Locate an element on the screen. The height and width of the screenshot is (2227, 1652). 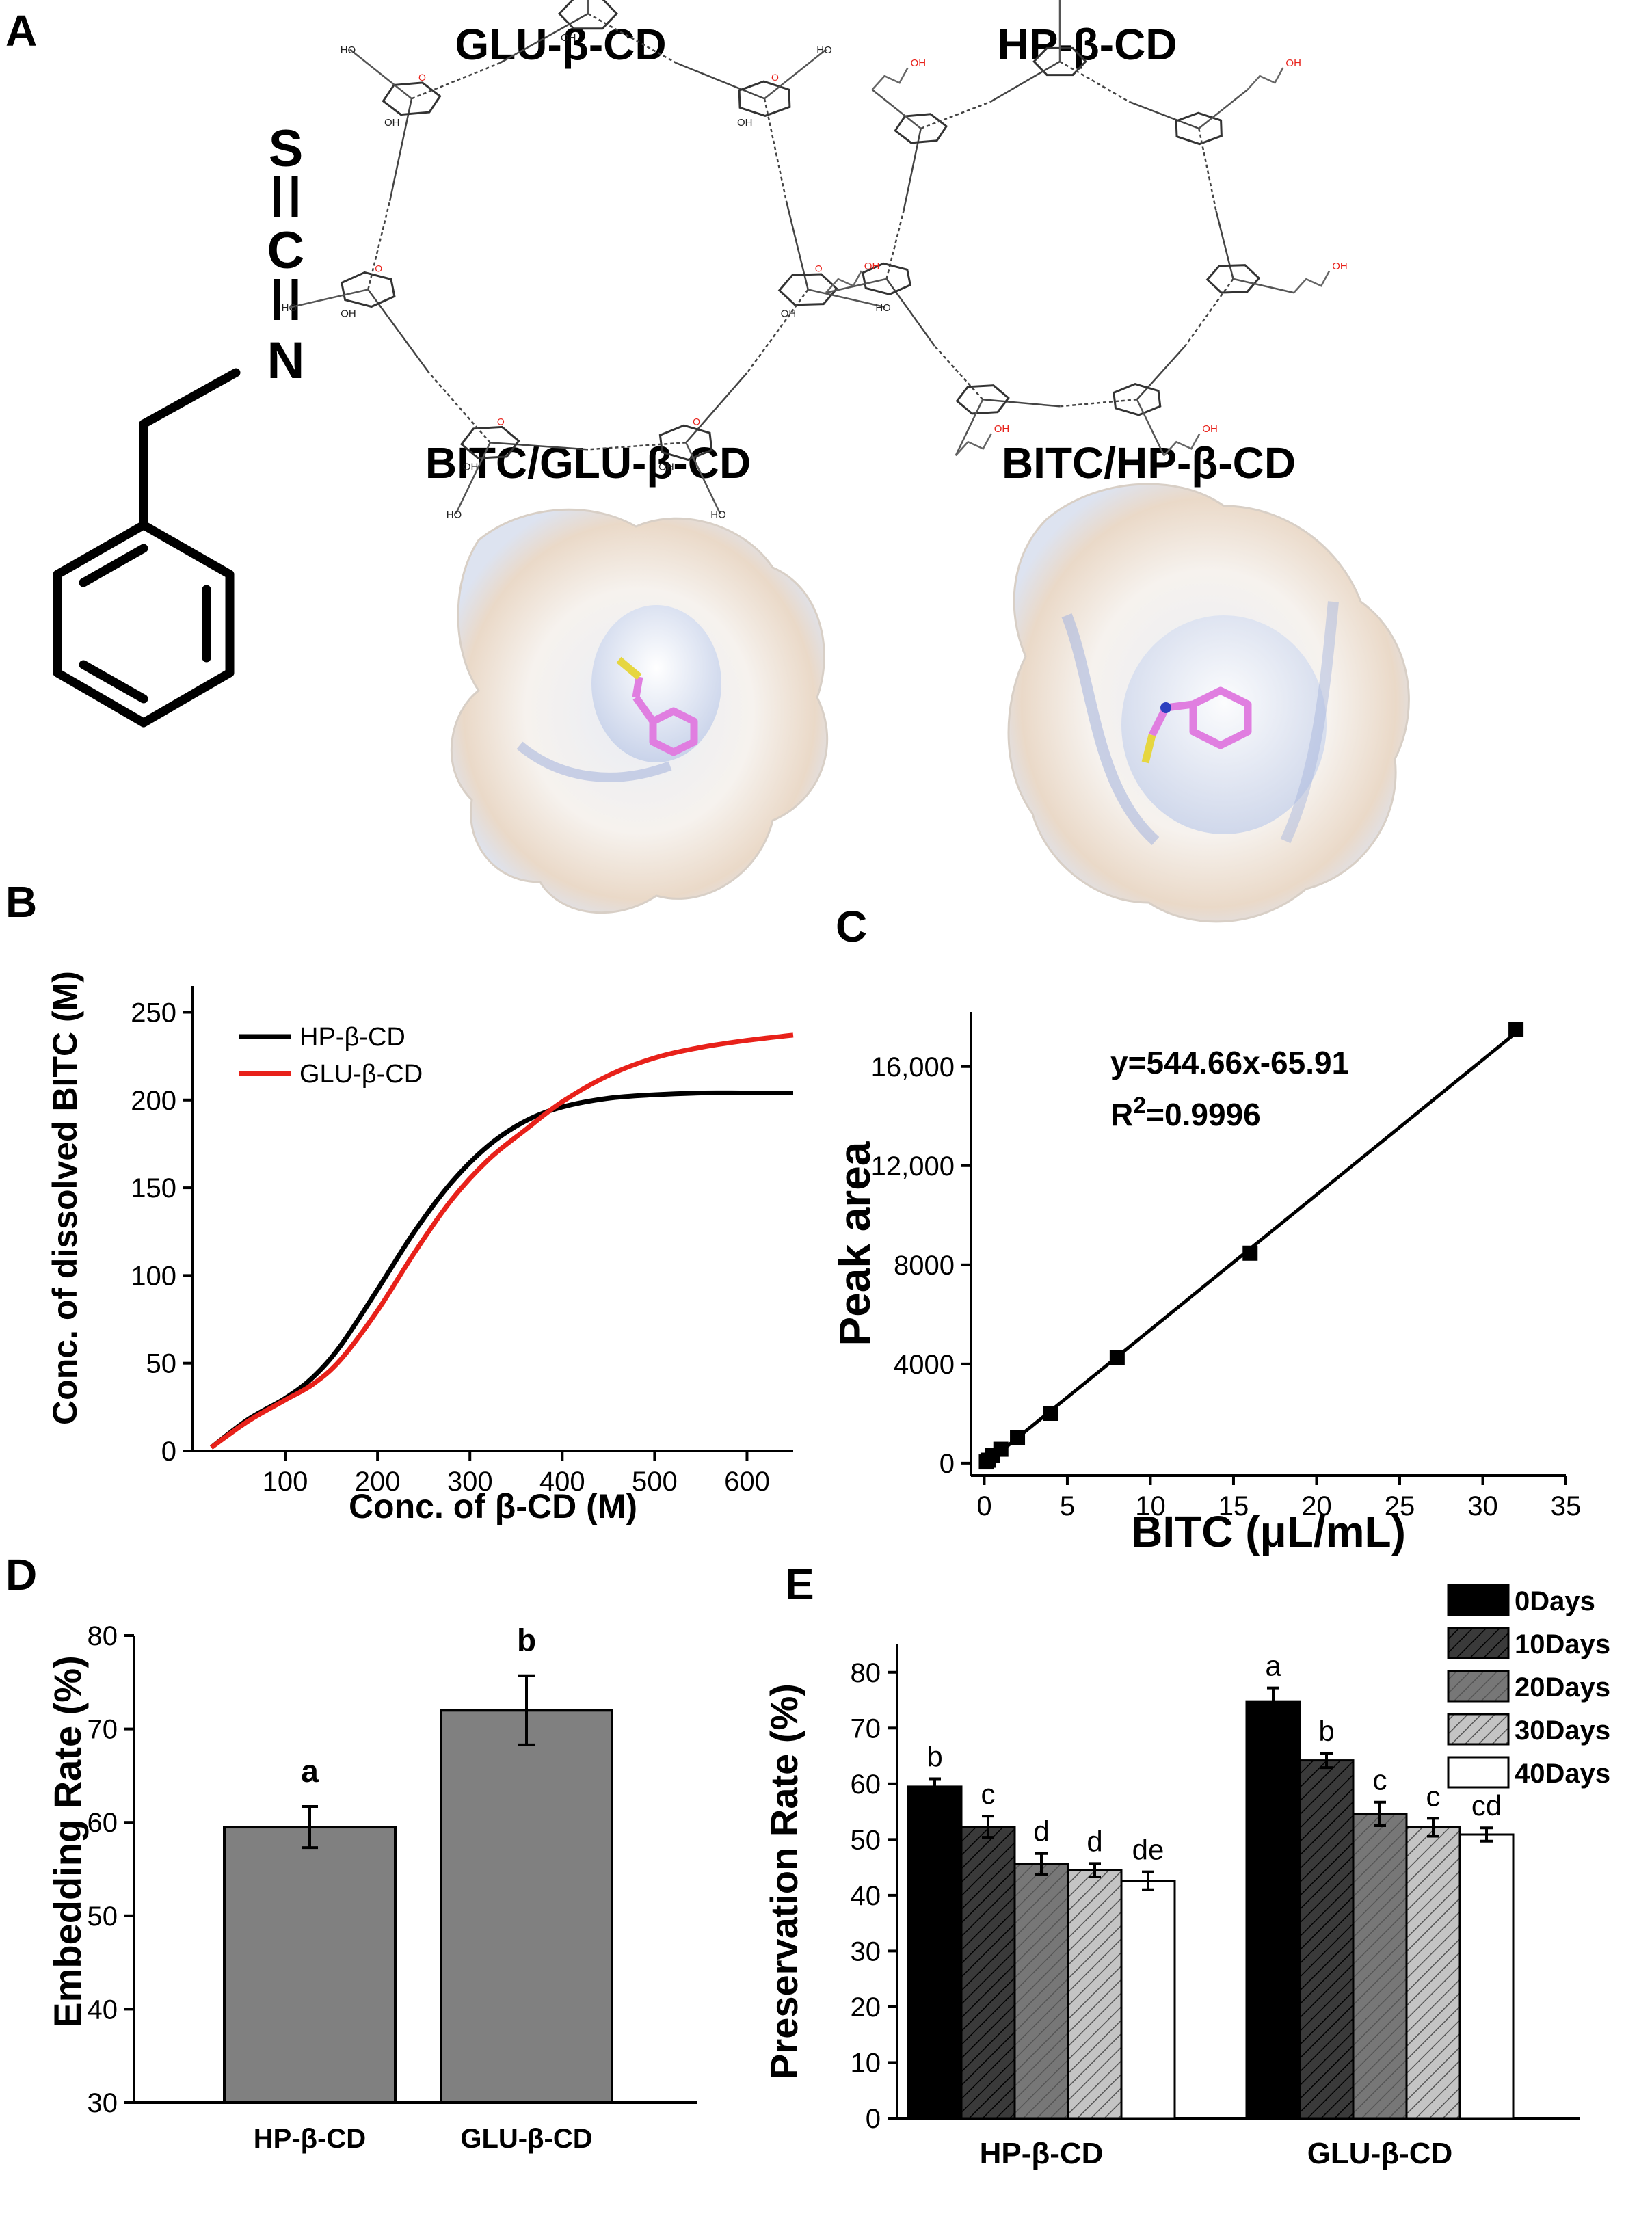
y-axis-title: Conc. of dissolved BITC (M) is located at coordinates (65, 1198).